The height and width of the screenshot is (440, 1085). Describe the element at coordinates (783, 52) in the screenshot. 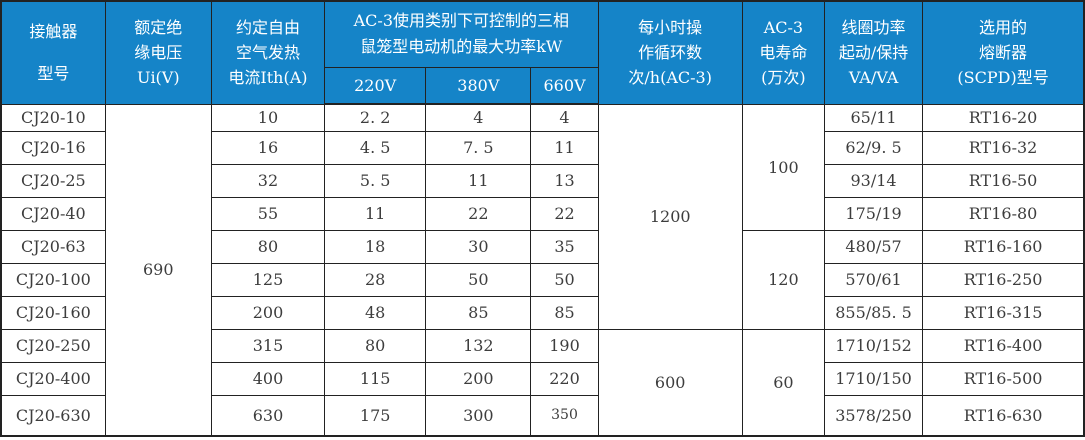

I see `header-electrical-life: AC-3 电寿命 (万次)` at that location.